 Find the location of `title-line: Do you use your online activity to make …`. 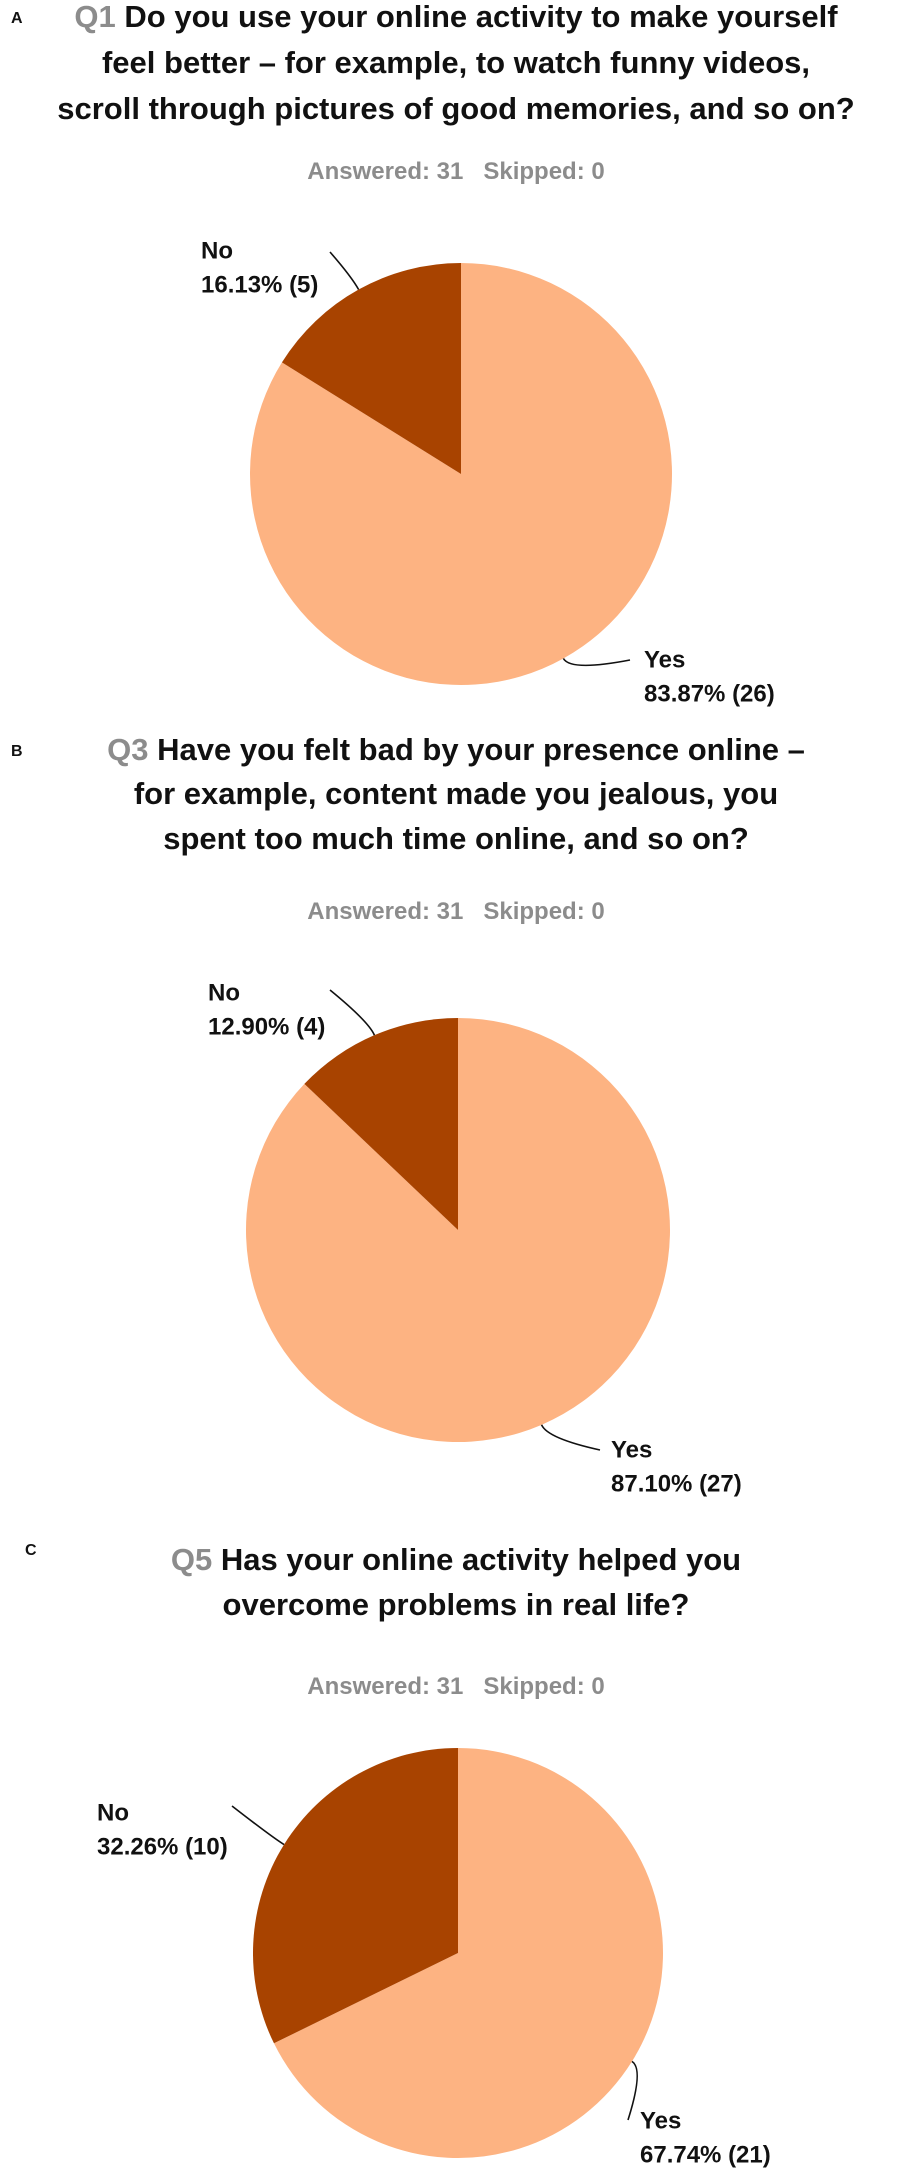

title-line: Do you use your online activity to make … is located at coordinates (481, 17).